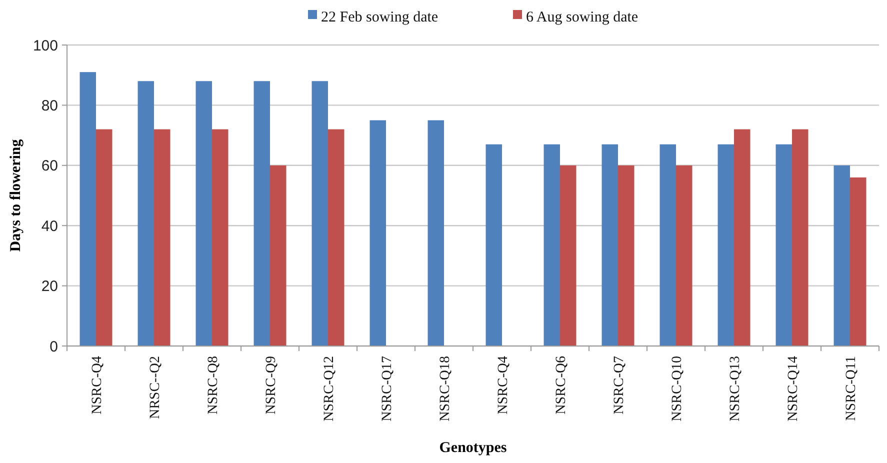 This screenshot has height=463, width=887. What do you see at coordinates (45, 45) in the screenshot?
I see `y-tick-label: 100` at bounding box center [45, 45].